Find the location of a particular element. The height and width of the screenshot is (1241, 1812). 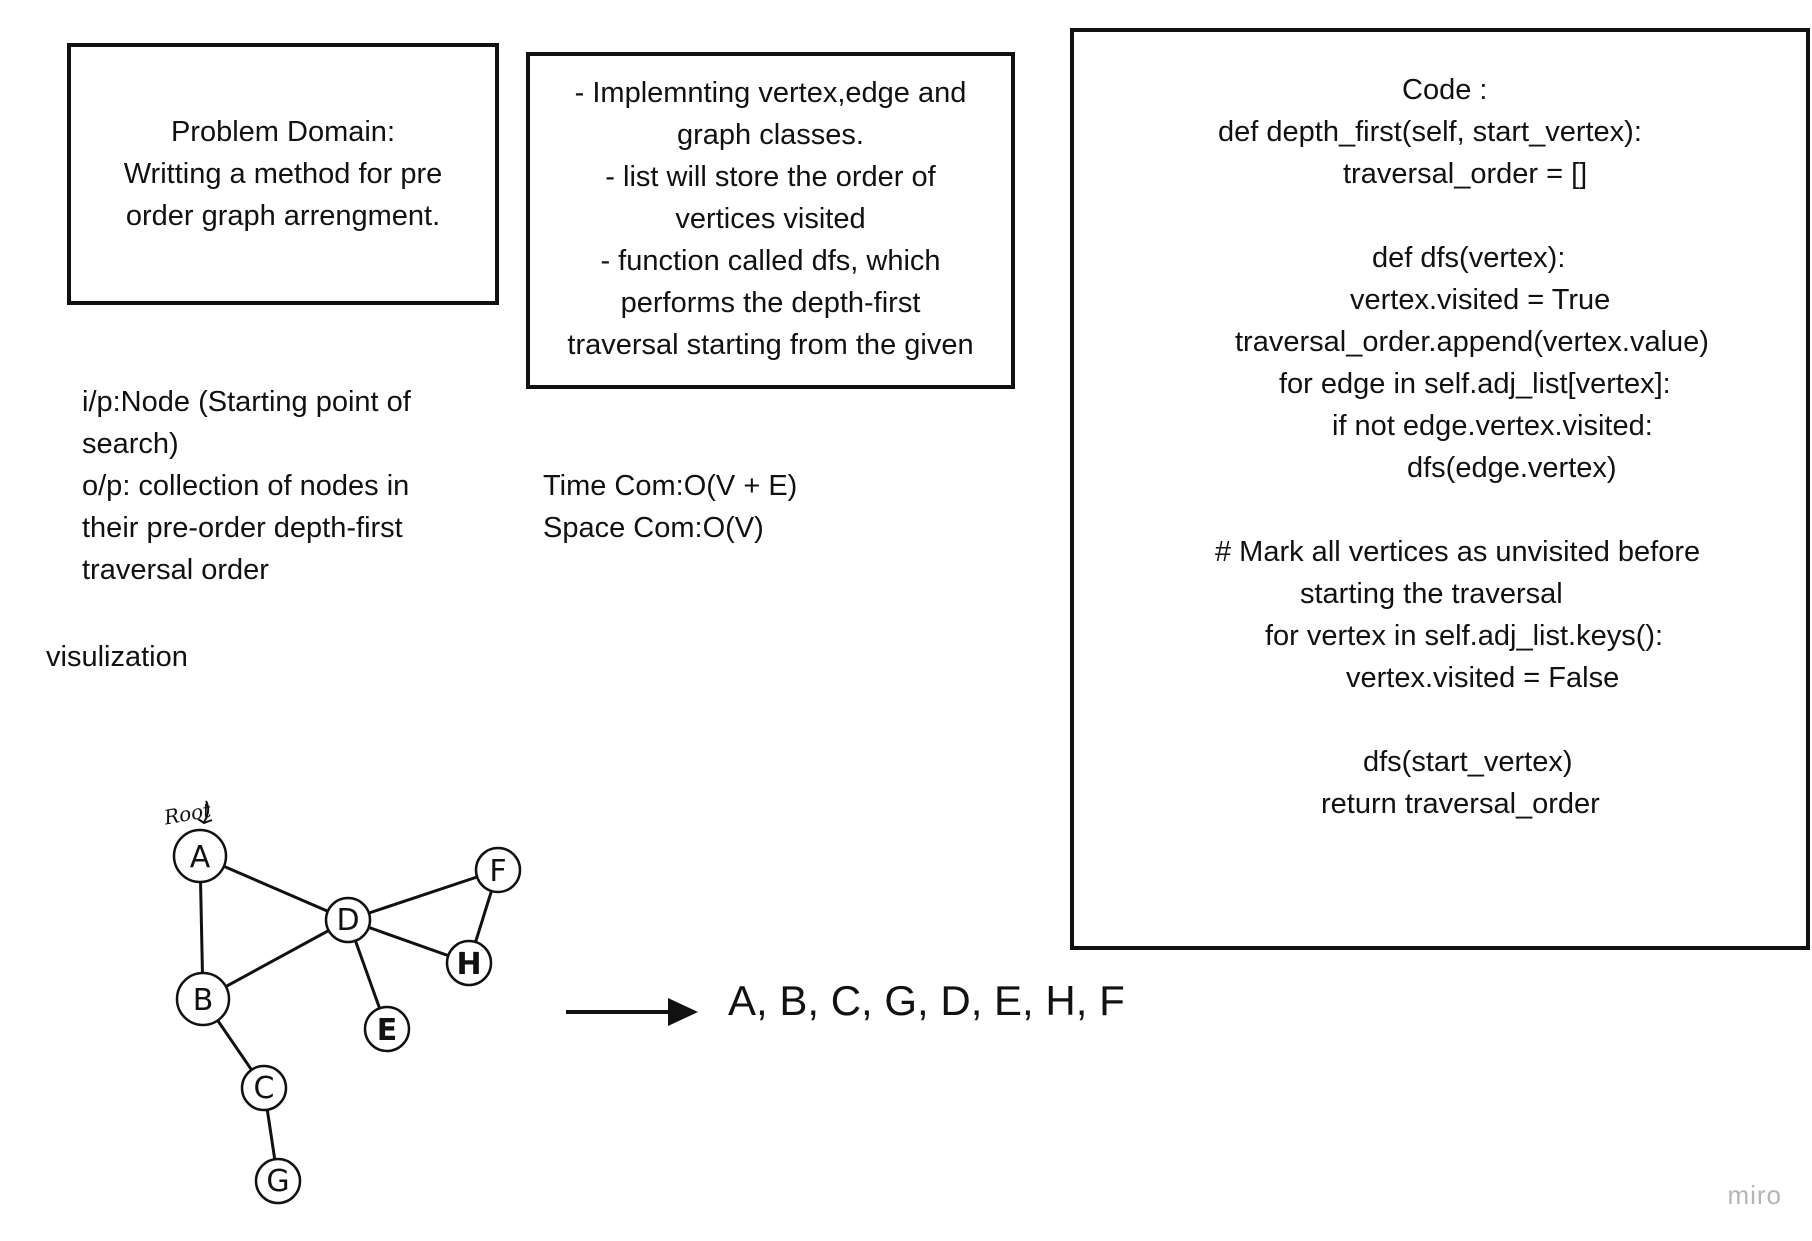

visualization-label: visulization is located at coordinates (117, 657).